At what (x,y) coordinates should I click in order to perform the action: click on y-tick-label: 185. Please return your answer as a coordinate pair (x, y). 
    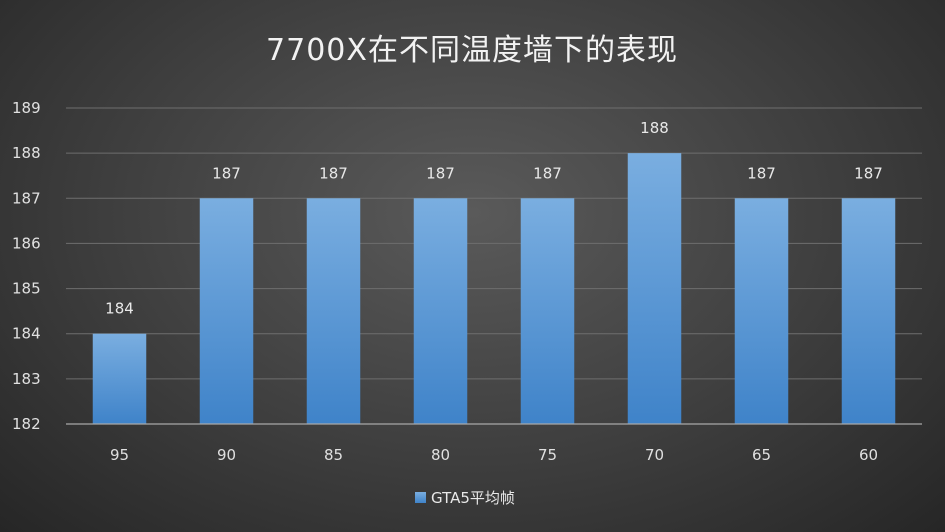
    Looking at the image, I should click on (26, 289).